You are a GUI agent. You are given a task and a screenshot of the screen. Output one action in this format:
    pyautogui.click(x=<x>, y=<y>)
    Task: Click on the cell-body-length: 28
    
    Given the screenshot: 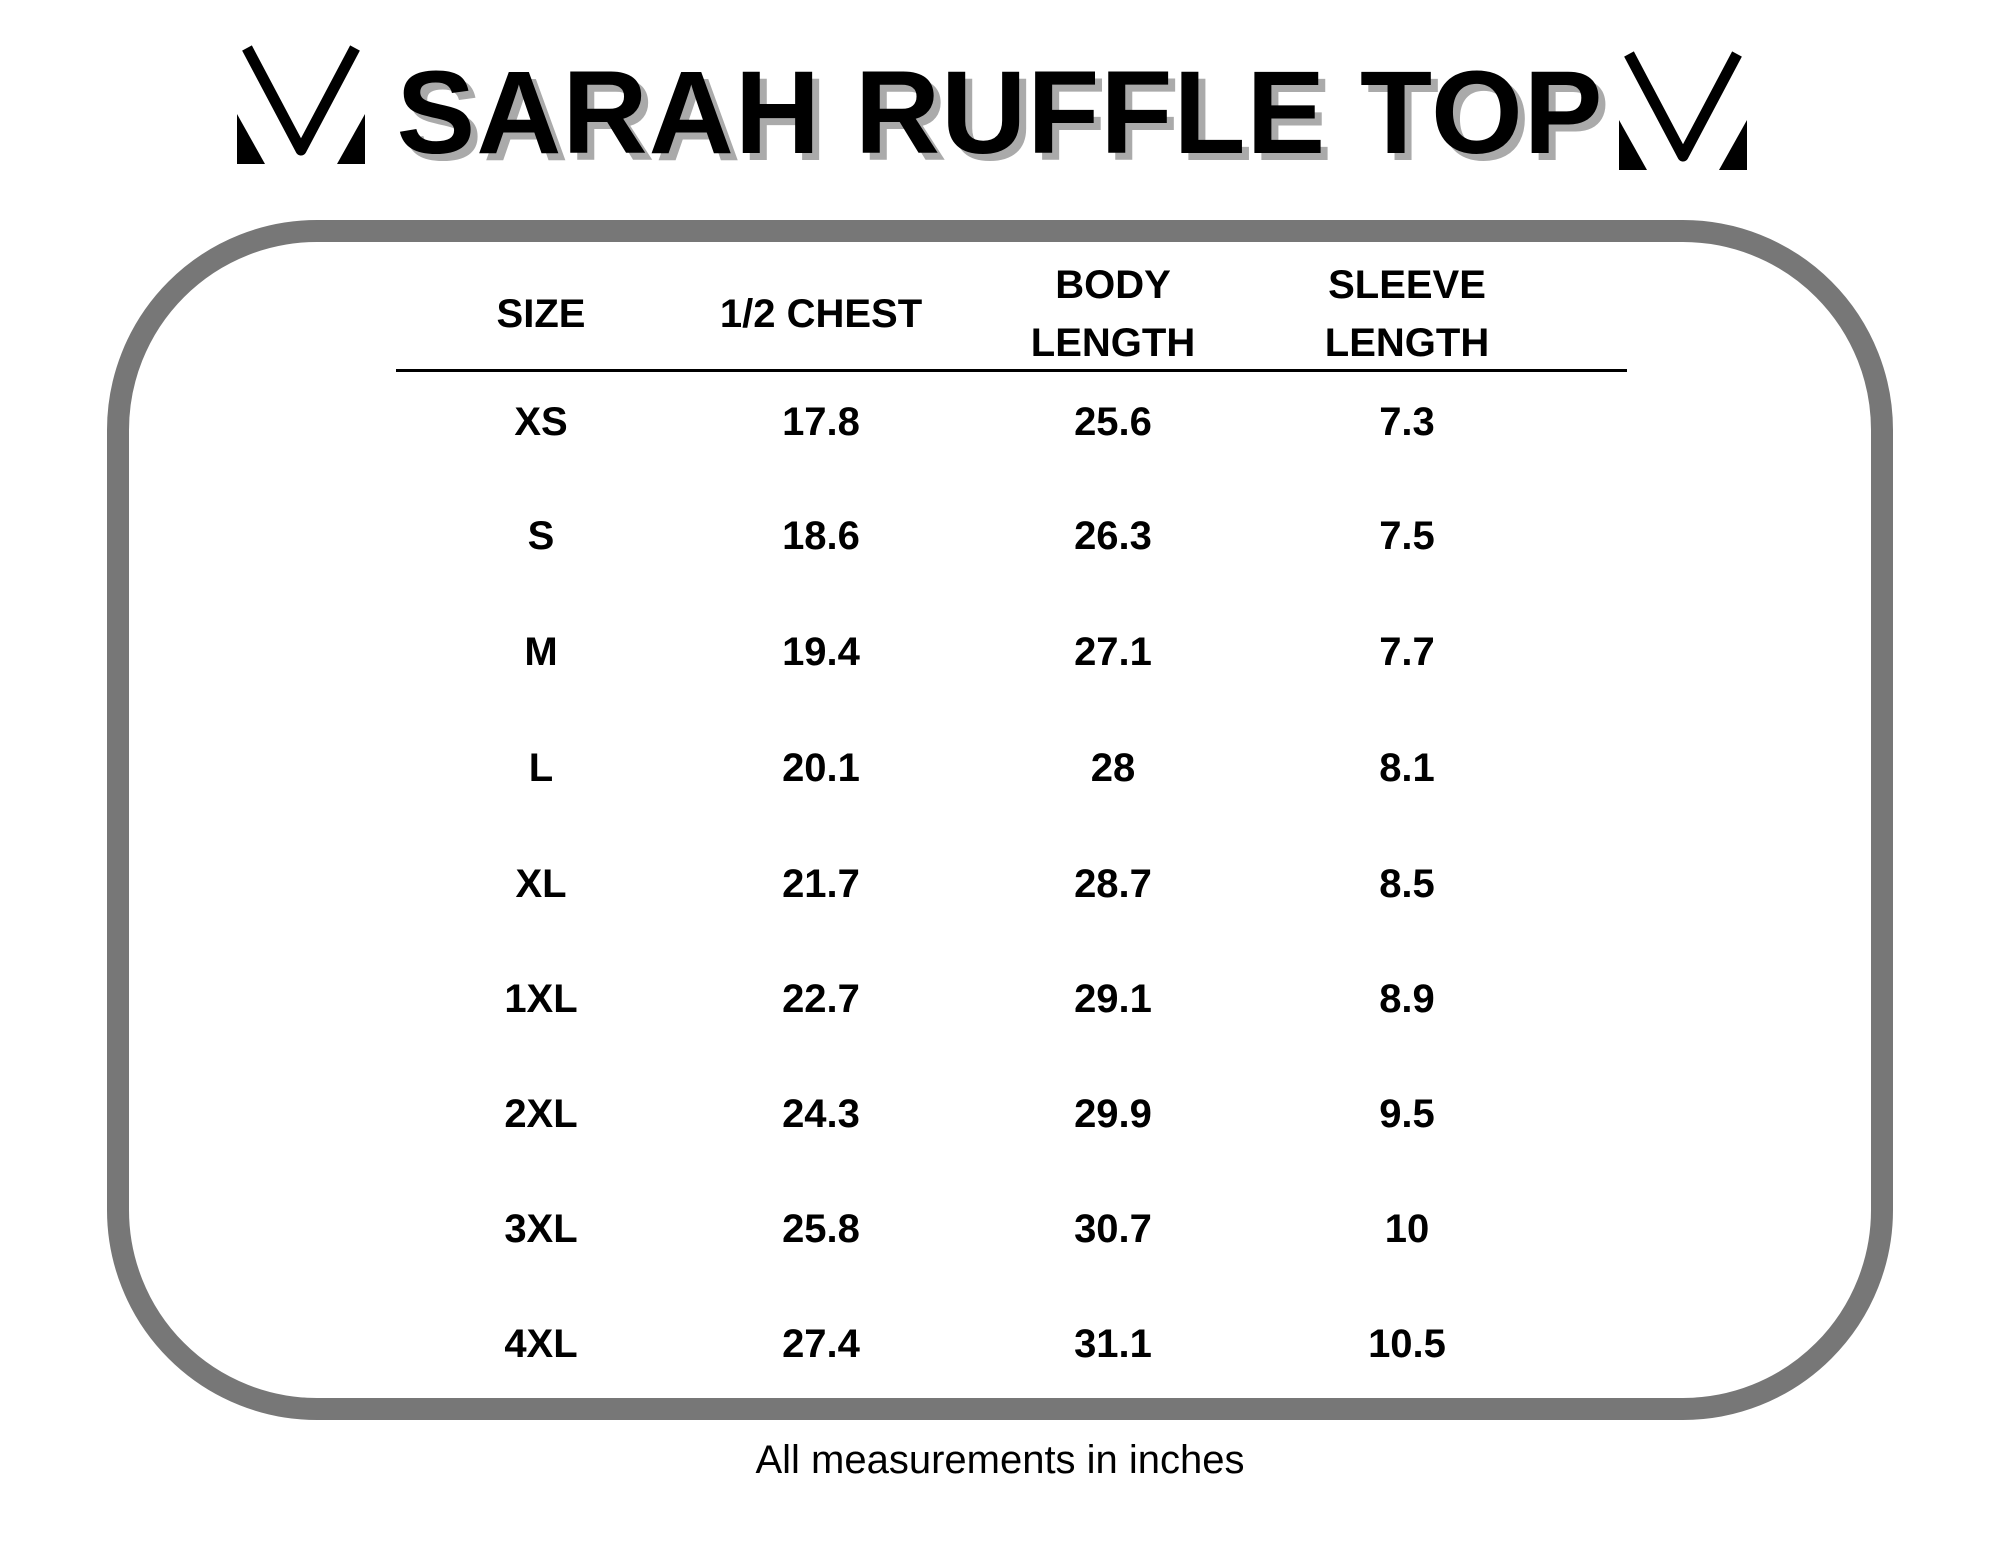 What is the action you would take?
    pyautogui.click(x=1113, y=768)
    